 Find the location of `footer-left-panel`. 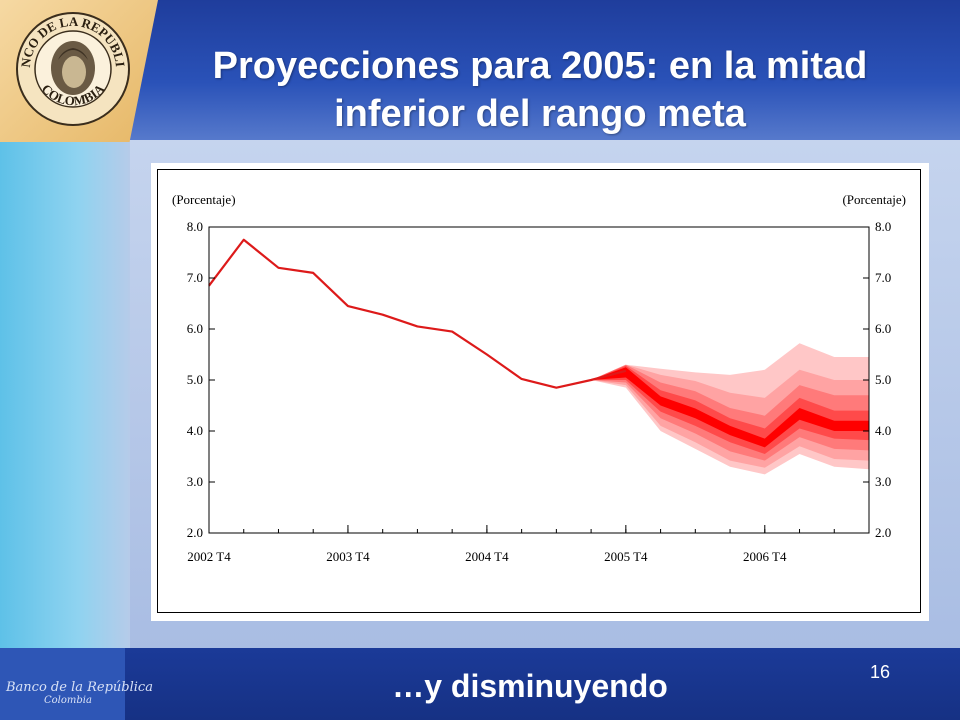

footer-left-panel is located at coordinates (62, 684).